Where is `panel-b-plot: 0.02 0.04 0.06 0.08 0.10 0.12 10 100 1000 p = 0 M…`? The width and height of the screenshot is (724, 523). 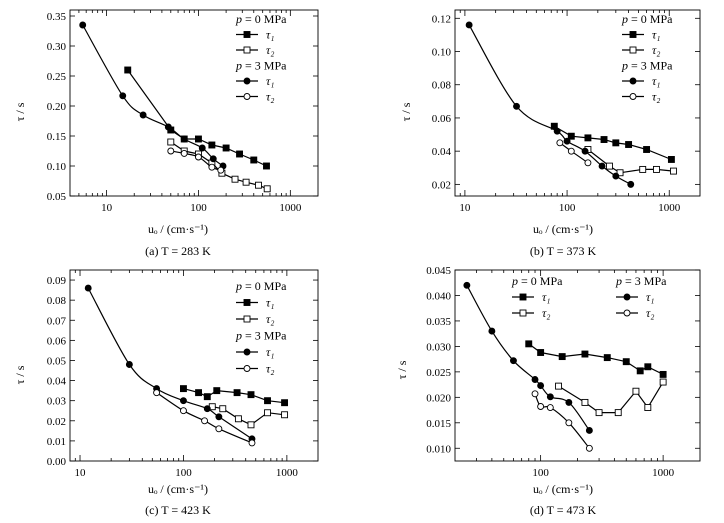
panel-b-plot: 0.02 0.04 0.06 0.08 0.10 0.12 10 100 1000 p = 0 M… is located at coordinates (566, 111).